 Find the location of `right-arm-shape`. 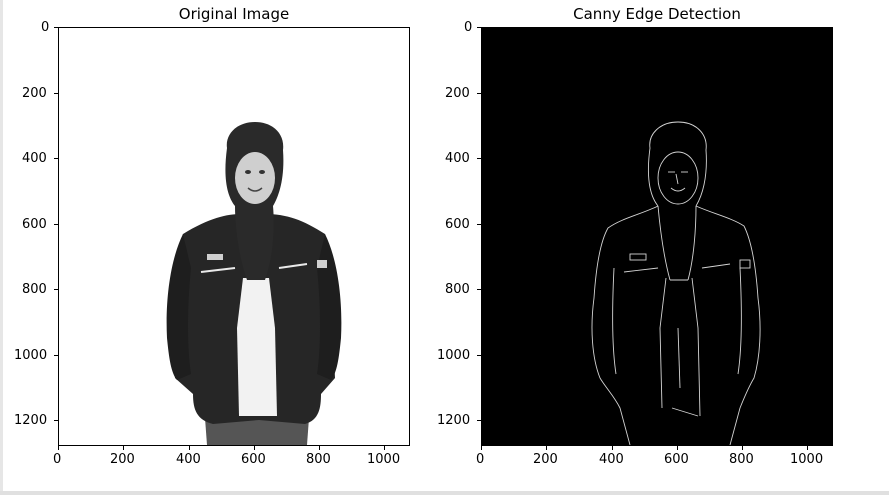

right-arm-shape is located at coordinates (329, 307).